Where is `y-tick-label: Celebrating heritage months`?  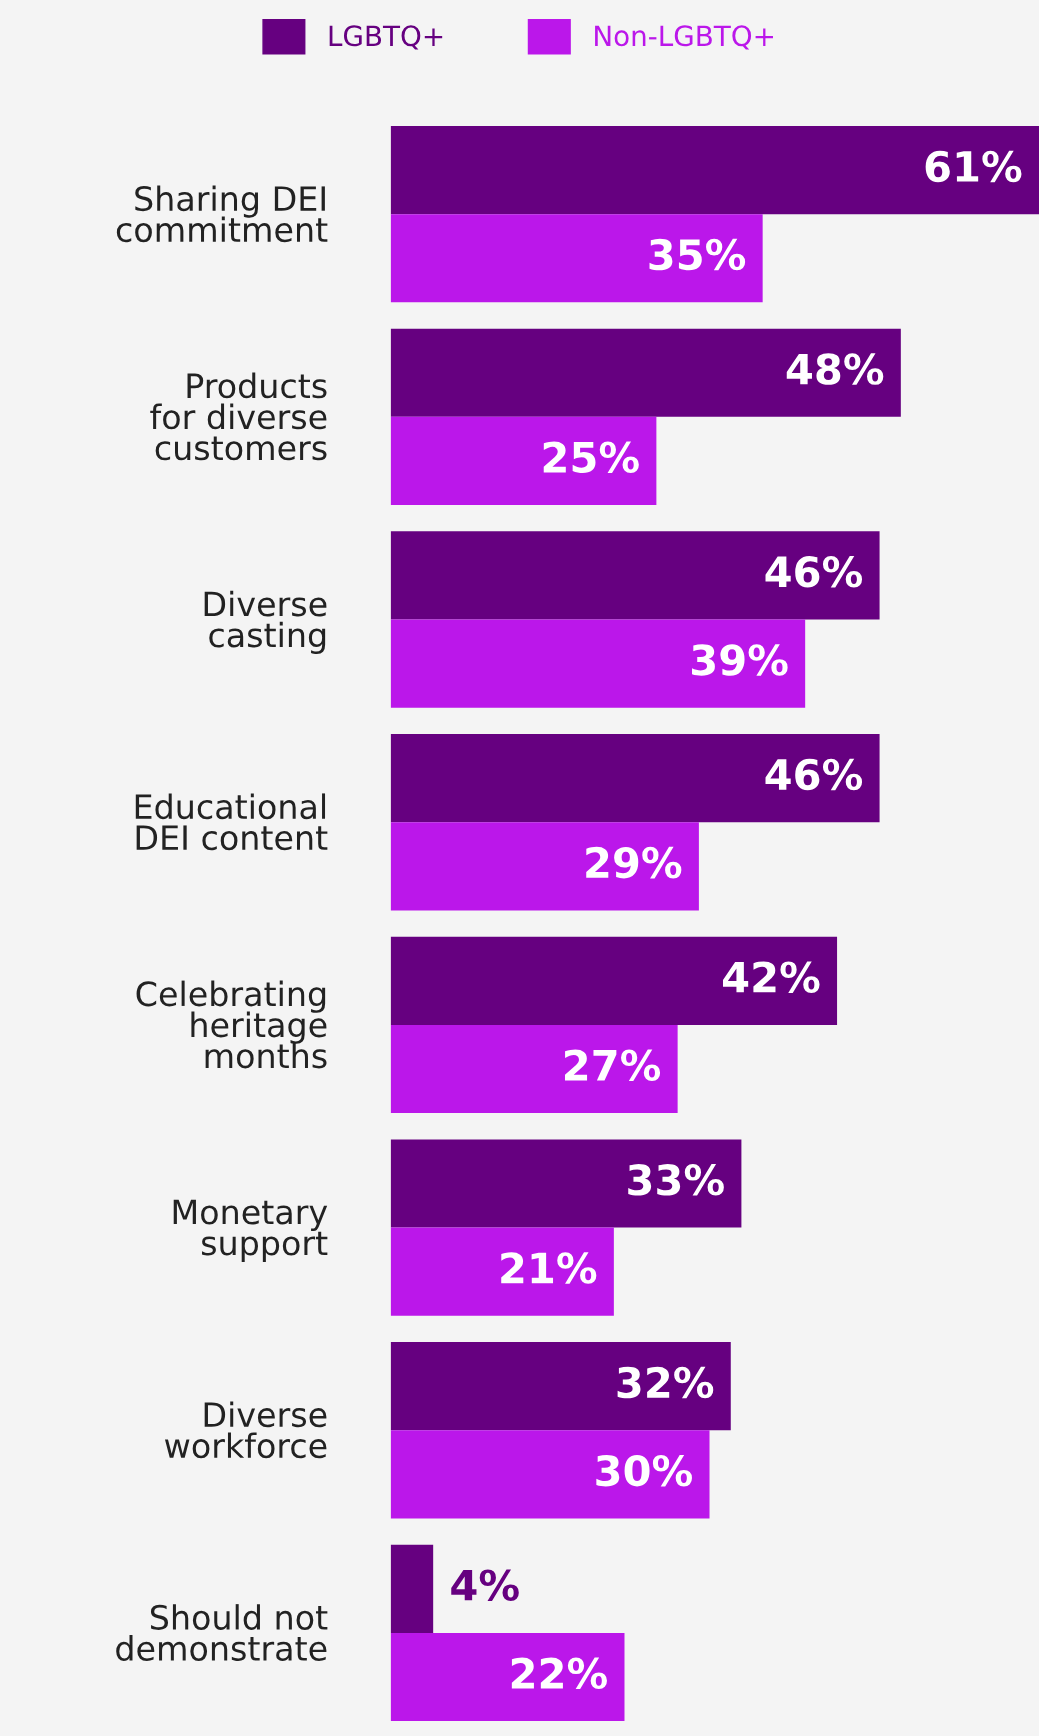 y-tick-label: Celebrating heritage months is located at coordinates (231, 1024).